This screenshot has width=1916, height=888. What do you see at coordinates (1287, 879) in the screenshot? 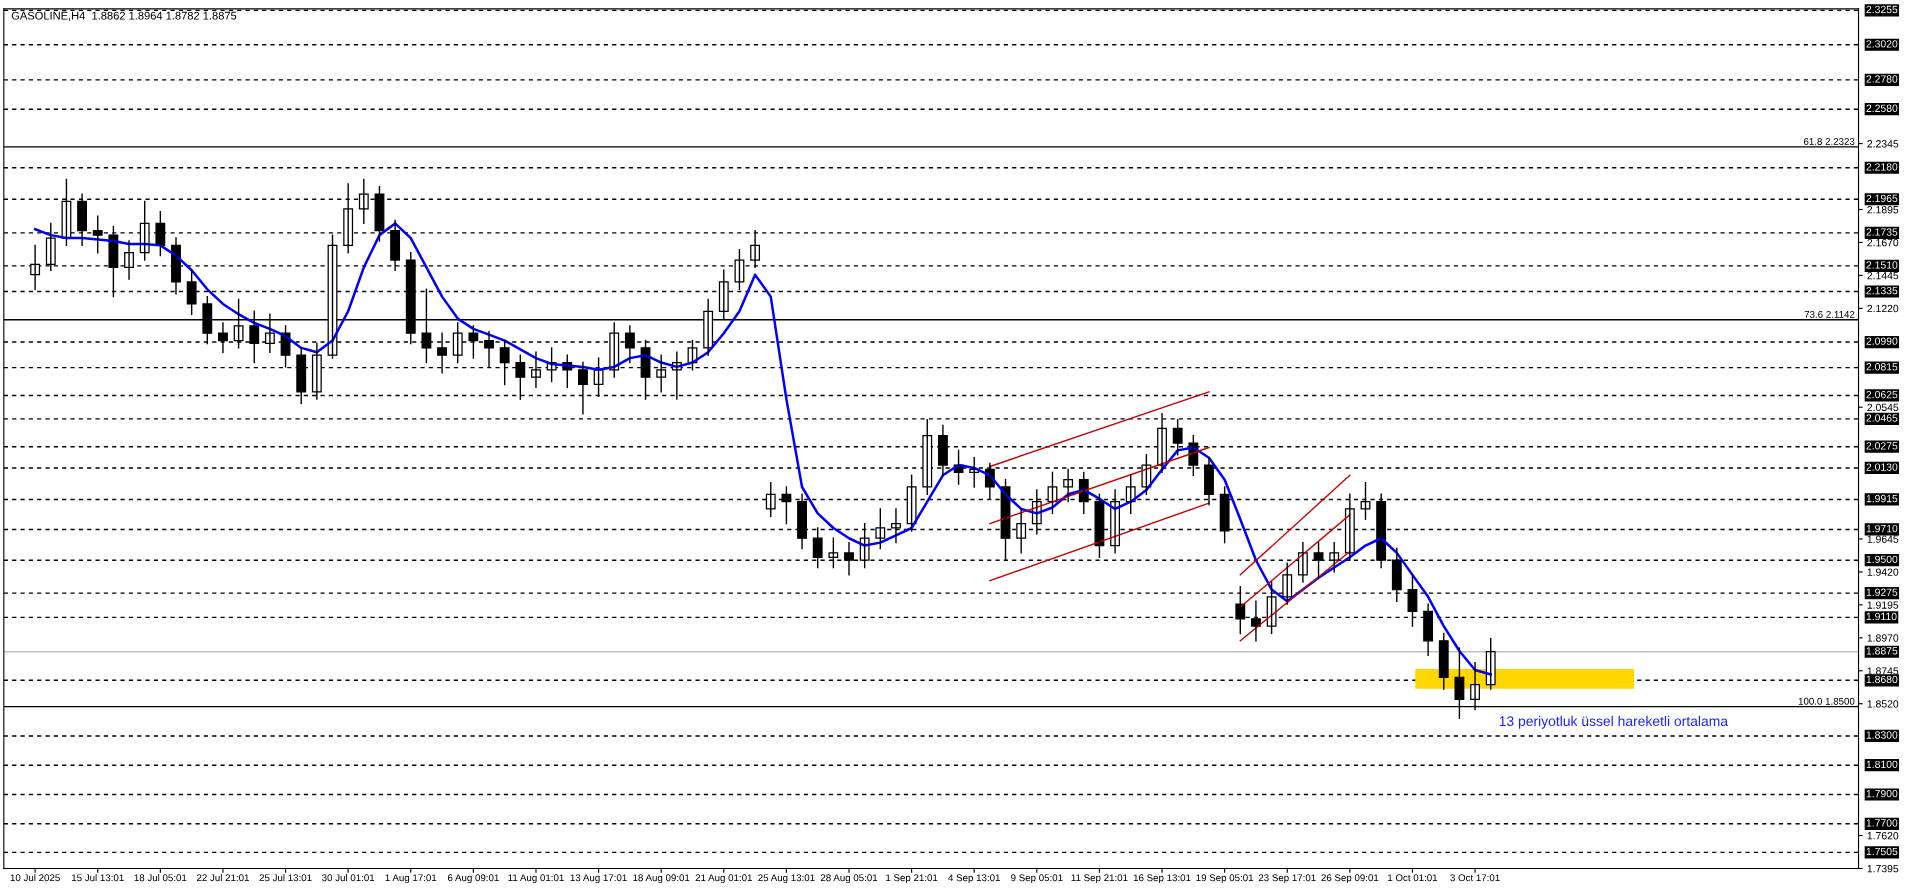
I see `x-tick-label: 23 Sep 17:01` at bounding box center [1287, 879].